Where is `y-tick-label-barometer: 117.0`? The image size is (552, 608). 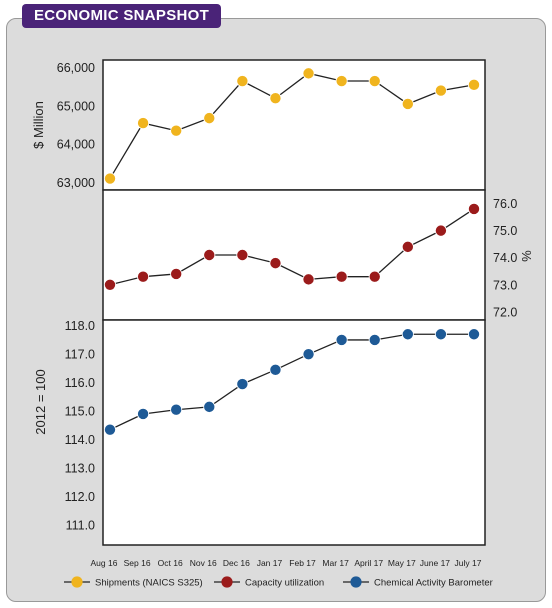
y-tick-label-barometer: 117.0 is located at coordinates (80, 355).